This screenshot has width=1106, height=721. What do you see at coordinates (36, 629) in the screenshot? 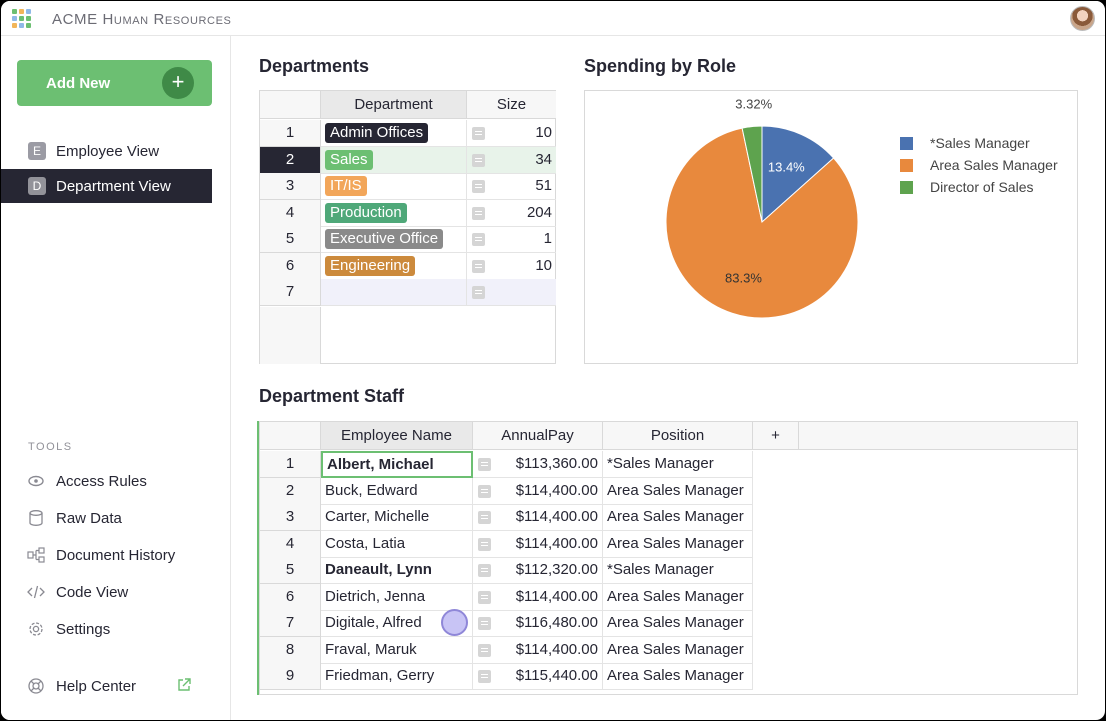
I see `gear-icon` at bounding box center [36, 629].